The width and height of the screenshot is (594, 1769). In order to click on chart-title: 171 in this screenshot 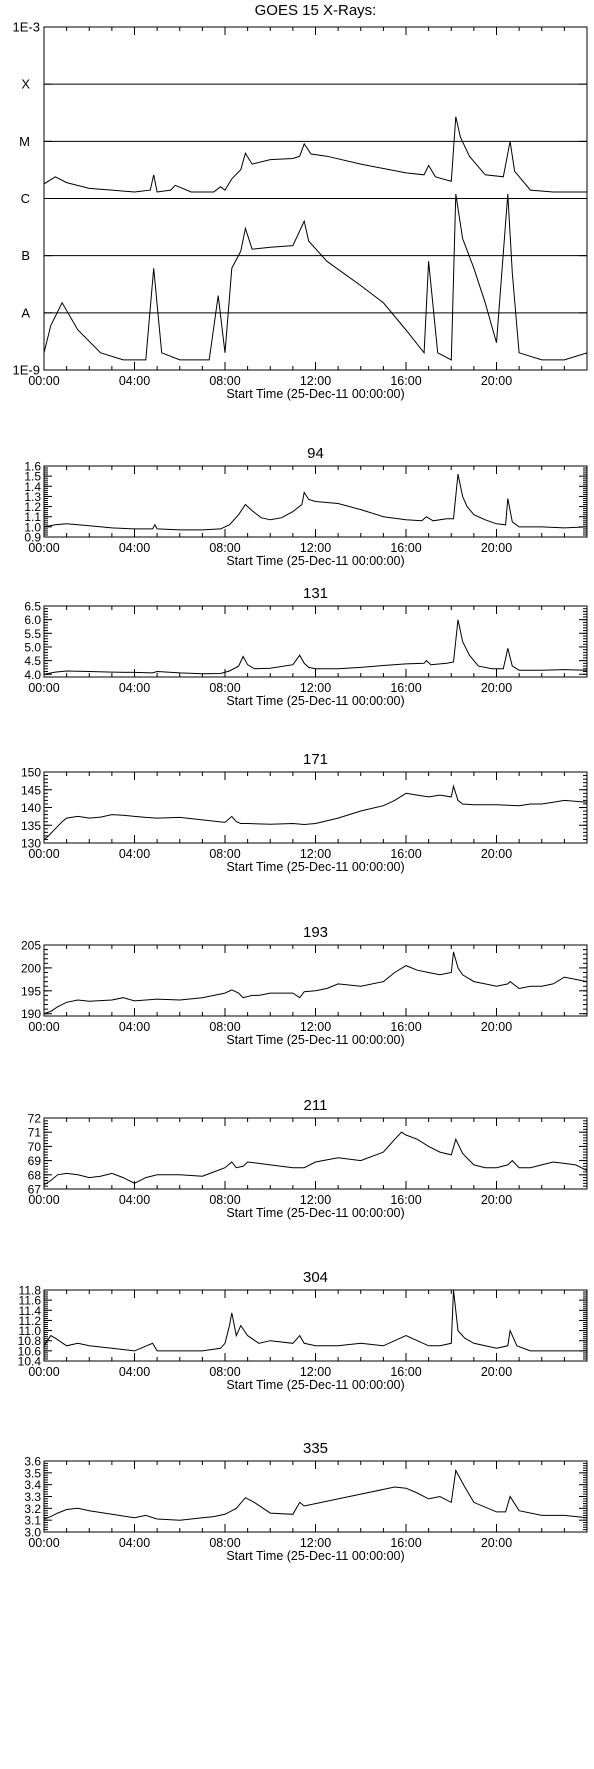, I will do `click(315, 759)`.